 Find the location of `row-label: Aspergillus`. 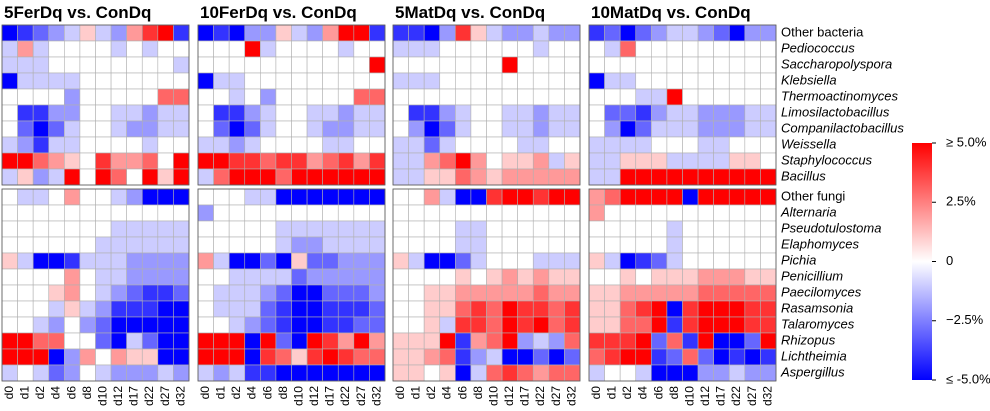

row-label: Aspergillus is located at coordinates (812, 371).